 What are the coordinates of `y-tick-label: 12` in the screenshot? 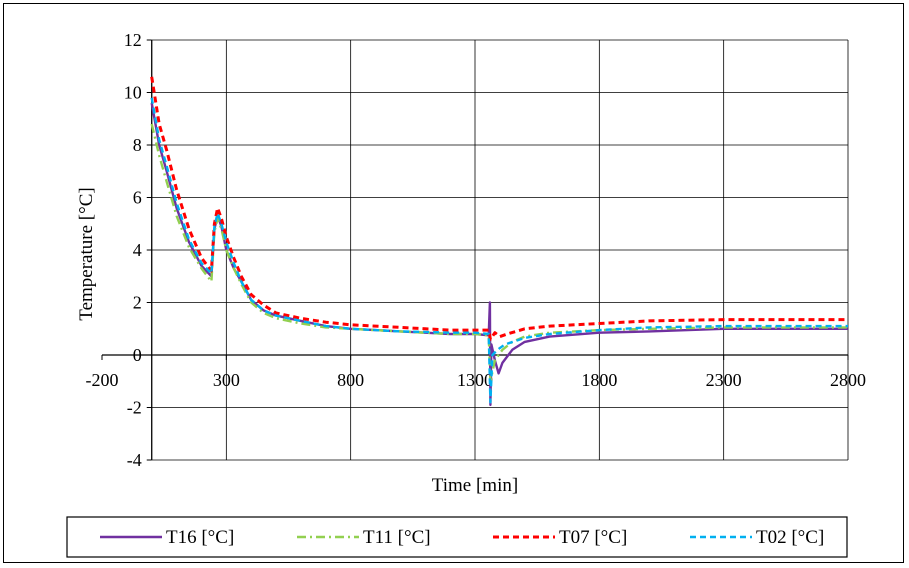 It's located at (133, 40).